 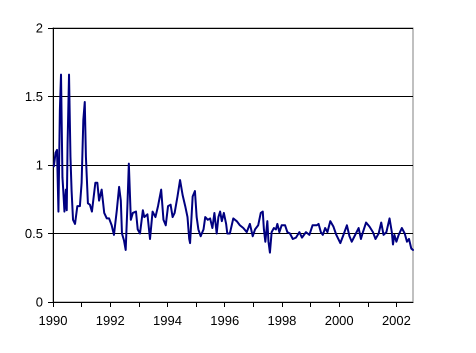 What do you see at coordinates (53, 320) in the screenshot?
I see `x-tick-label: 1990` at bounding box center [53, 320].